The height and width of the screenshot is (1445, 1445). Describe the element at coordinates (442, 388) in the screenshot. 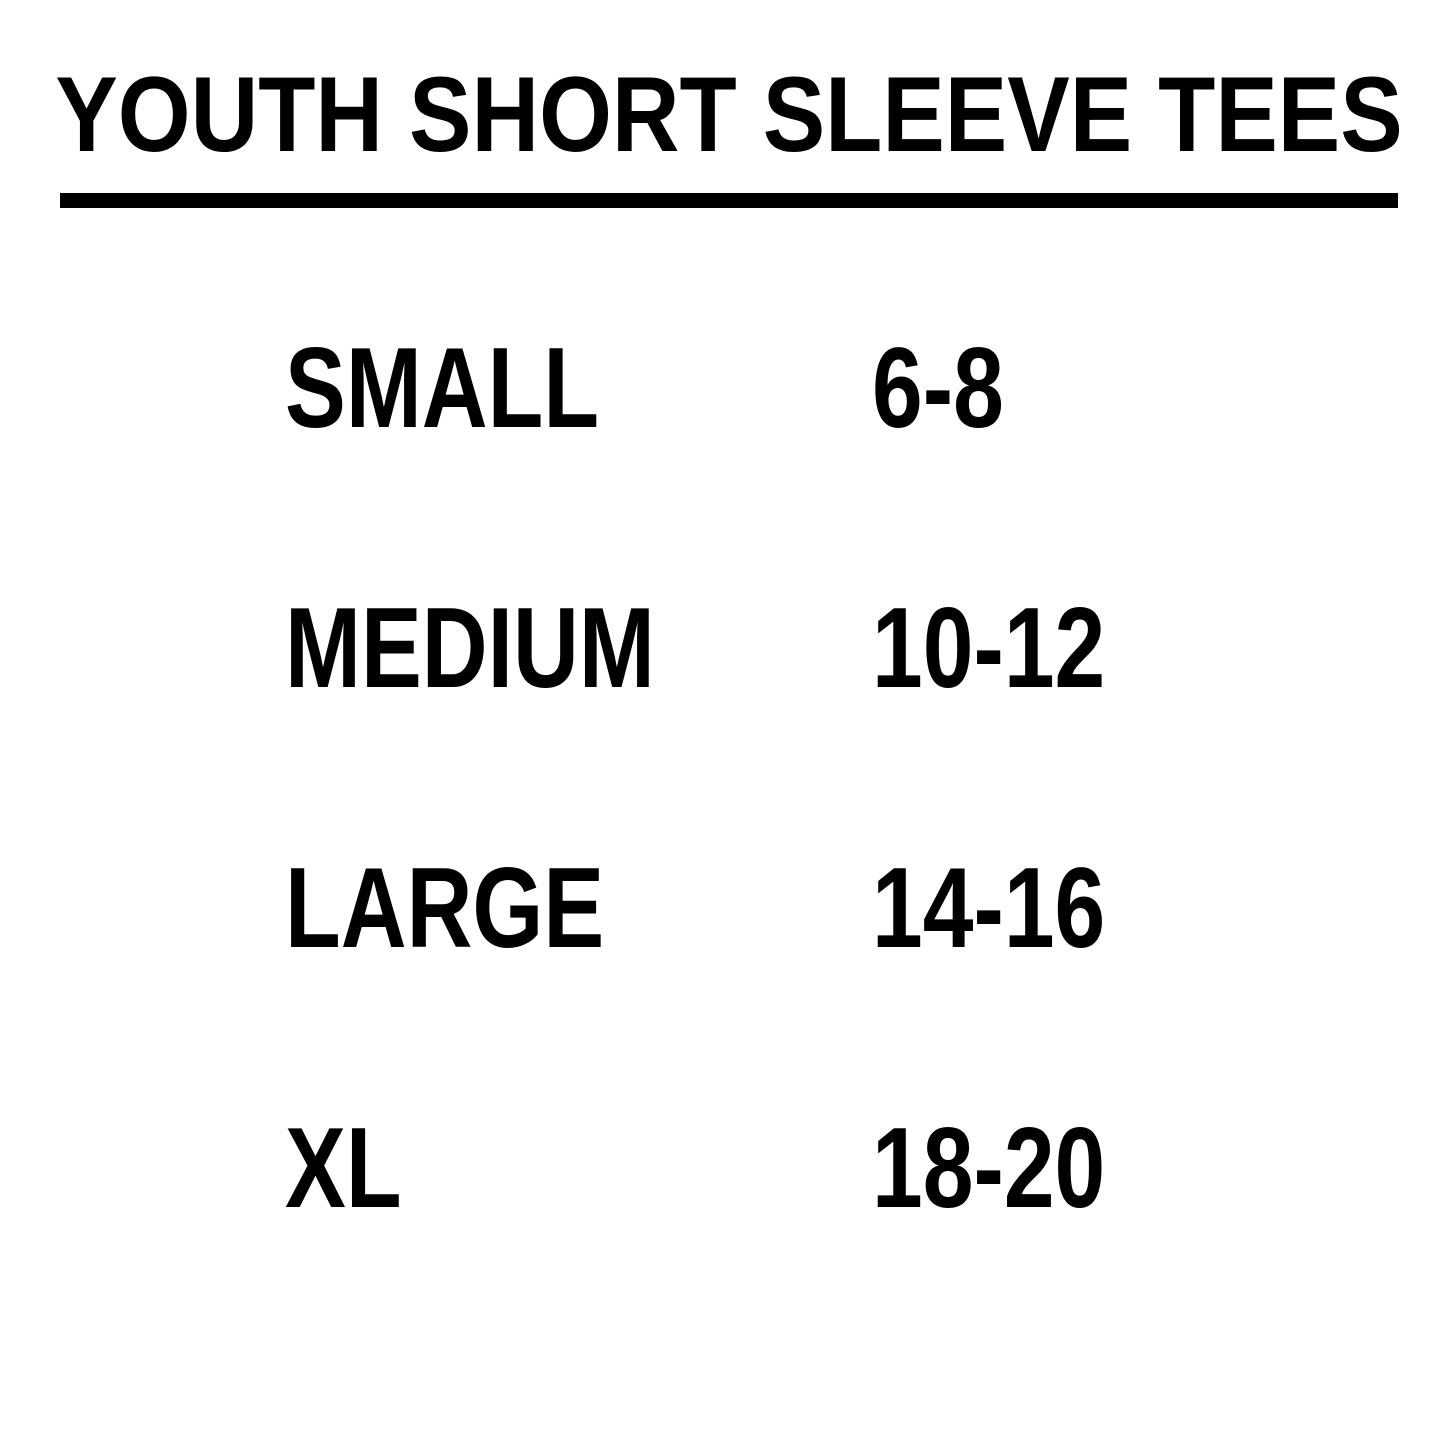

I see `size-label-small: SMALL` at that location.